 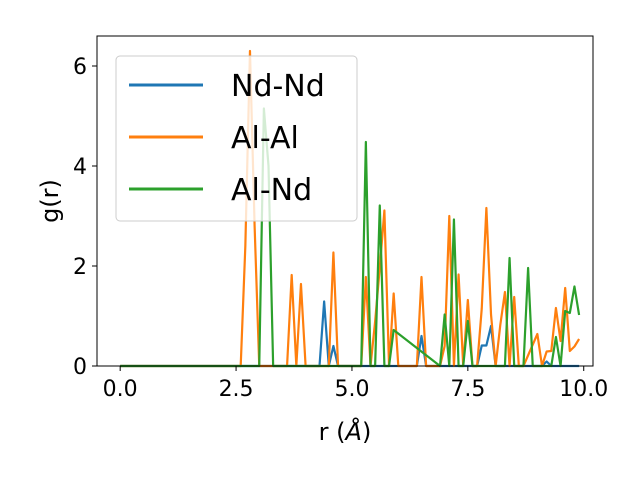 I want to click on legend-box, so click(x=236, y=138).